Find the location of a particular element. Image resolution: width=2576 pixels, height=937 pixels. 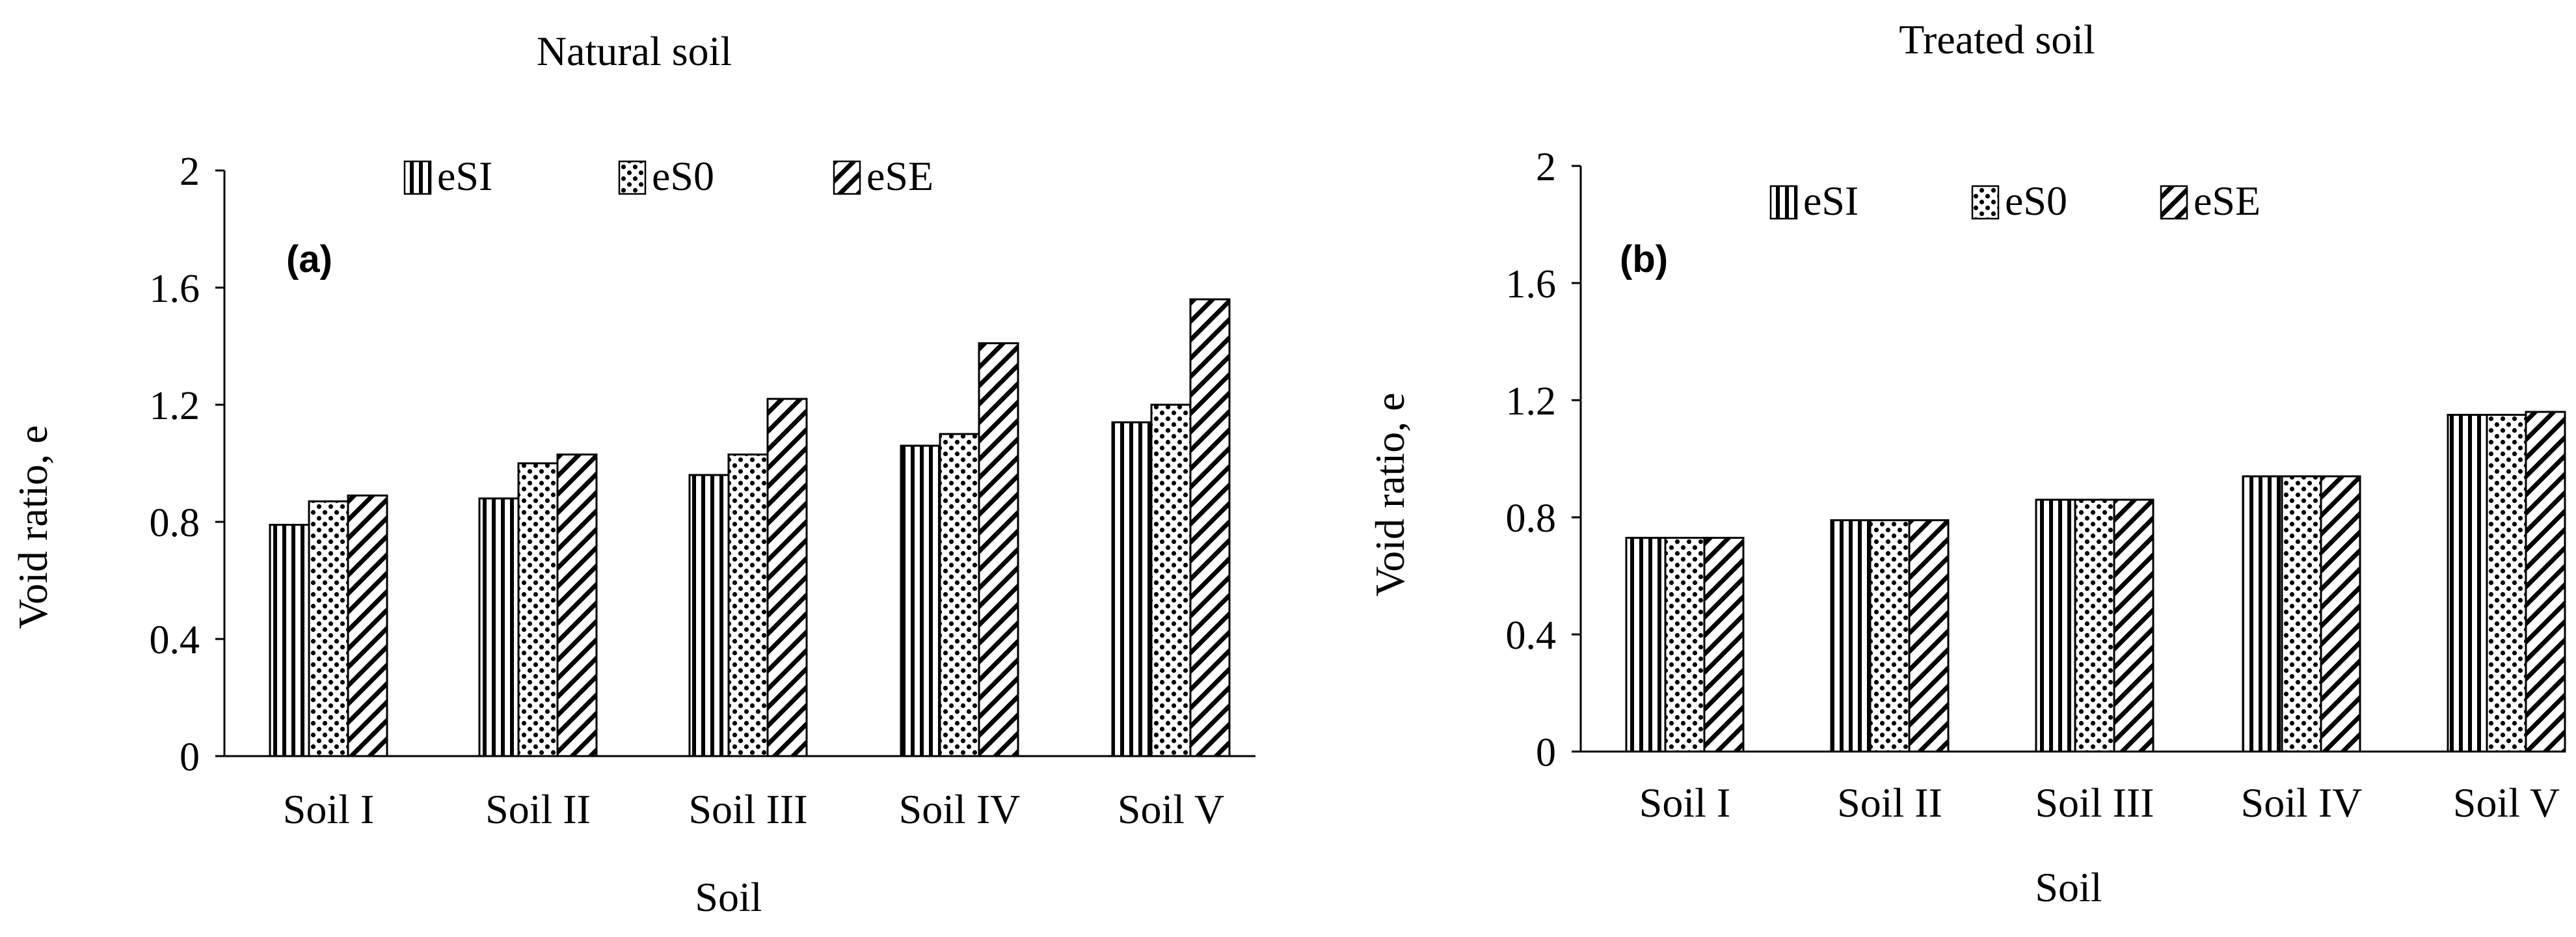

chart-title: Treated soil is located at coordinates (1997, 39).